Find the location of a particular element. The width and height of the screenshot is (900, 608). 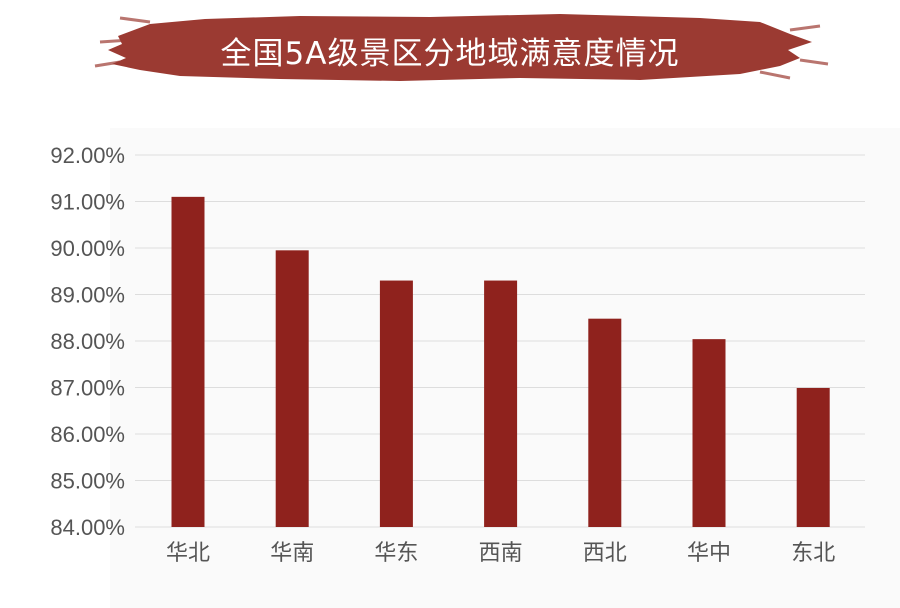

x-tick-label: 东北 is located at coordinates (813, 553).